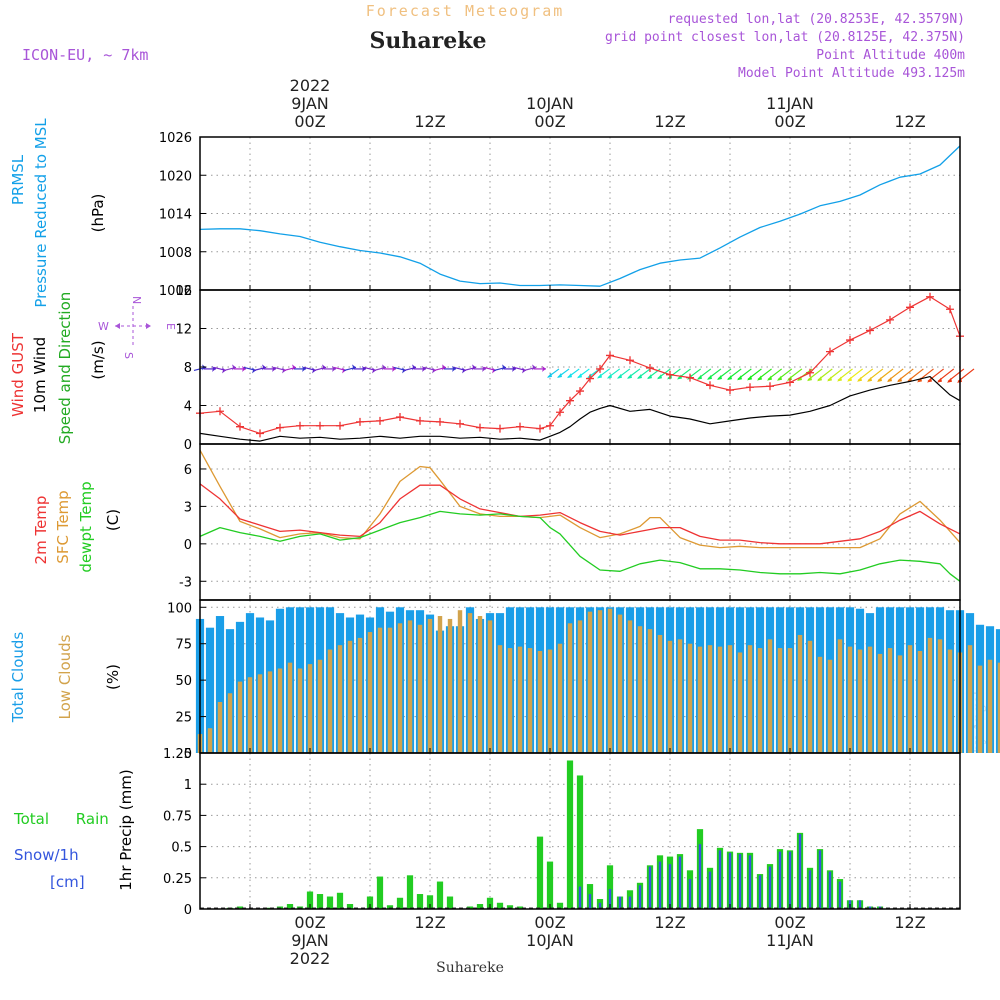  I want to click on y-tick-label: 1, so click(188, 785).